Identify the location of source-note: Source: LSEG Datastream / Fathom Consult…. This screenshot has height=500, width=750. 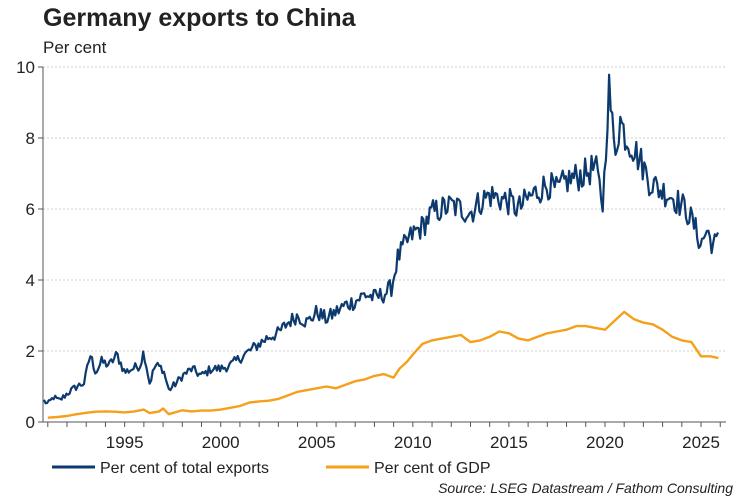
(585, 488).